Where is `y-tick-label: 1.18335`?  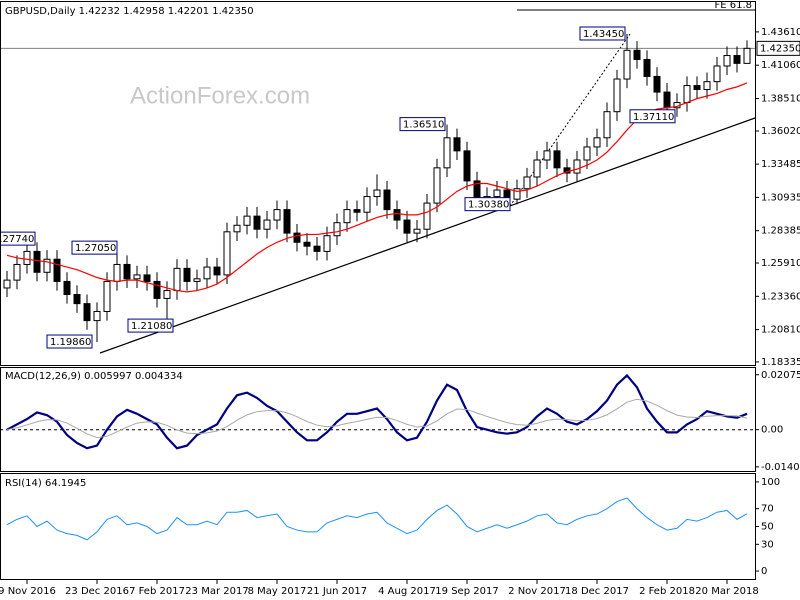 y-tick-label: 1.18335 is located at coordinates (780, 362).